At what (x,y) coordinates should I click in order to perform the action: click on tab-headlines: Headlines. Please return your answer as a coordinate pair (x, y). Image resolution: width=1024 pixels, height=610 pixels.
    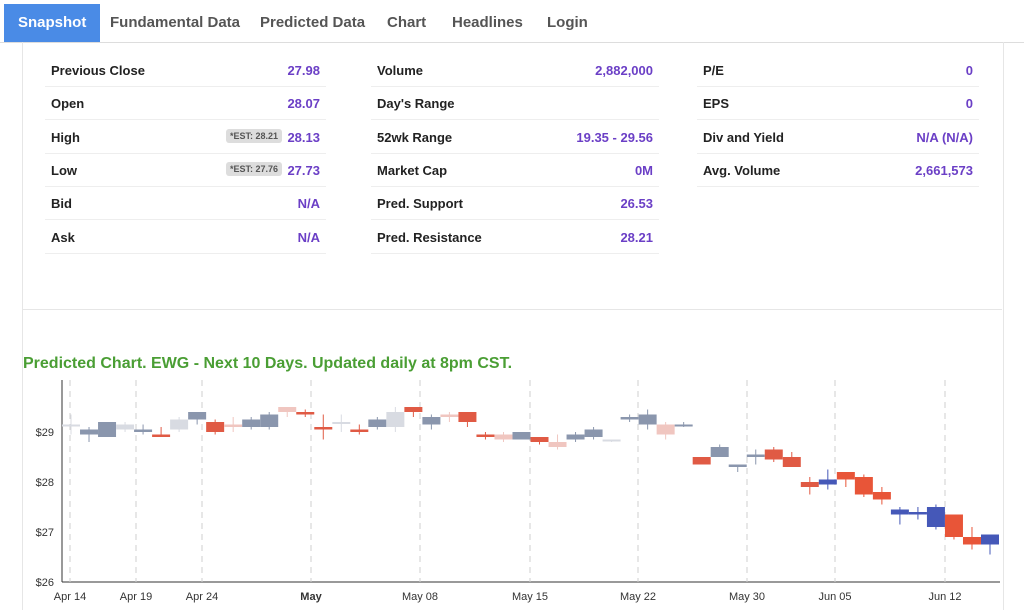
    Looking at the image, I should click on (487, 22).